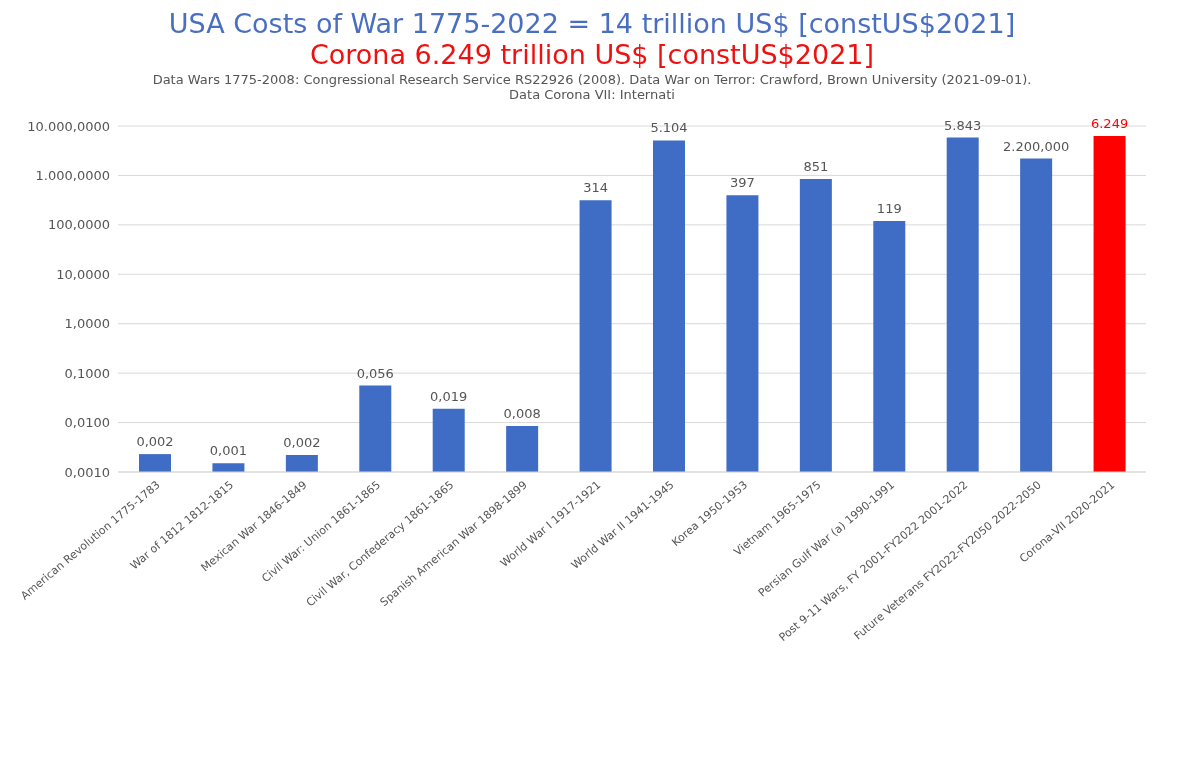 The width and height of the screenshot is (1184, 773). Describe the element at coordinates (742, 183) in the screenshot. I see `data-label: 397` at that location.